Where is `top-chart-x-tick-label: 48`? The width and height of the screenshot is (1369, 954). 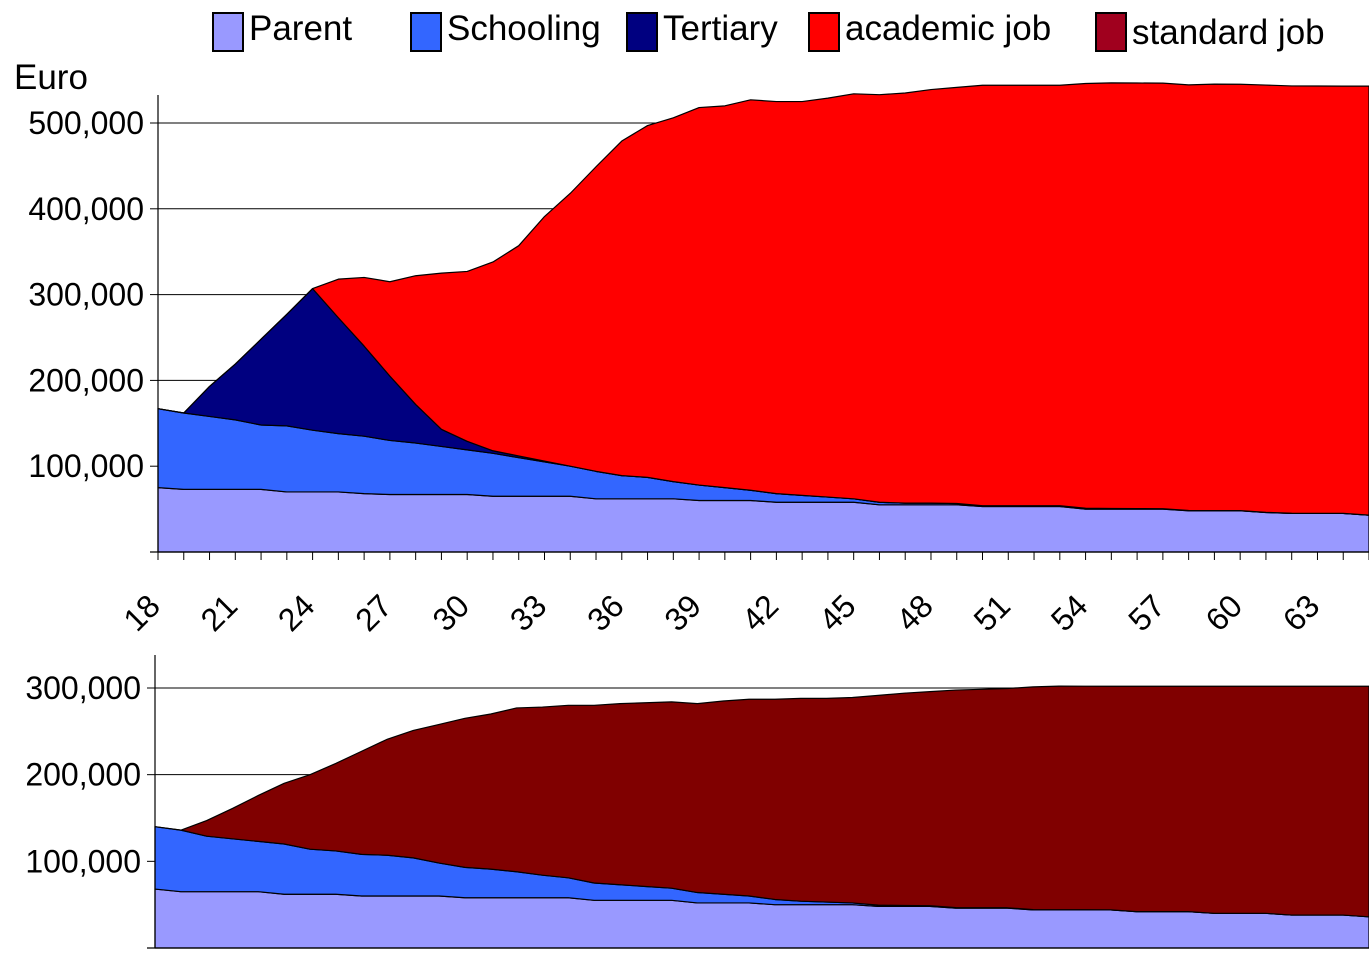
top-chart-x-tick-label: 48 is located at coordinates (914, 612).